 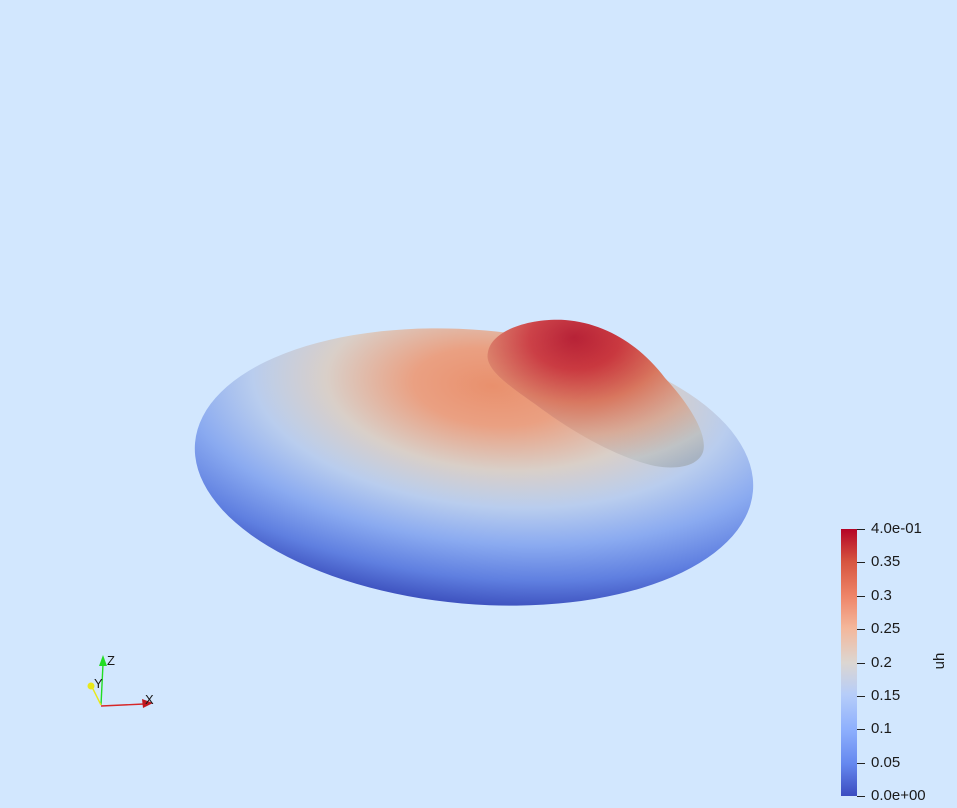 What do you see at coordinates (96, 696) in the screenshot?
I see `y-axis-line` at bounding box center [96, 696].